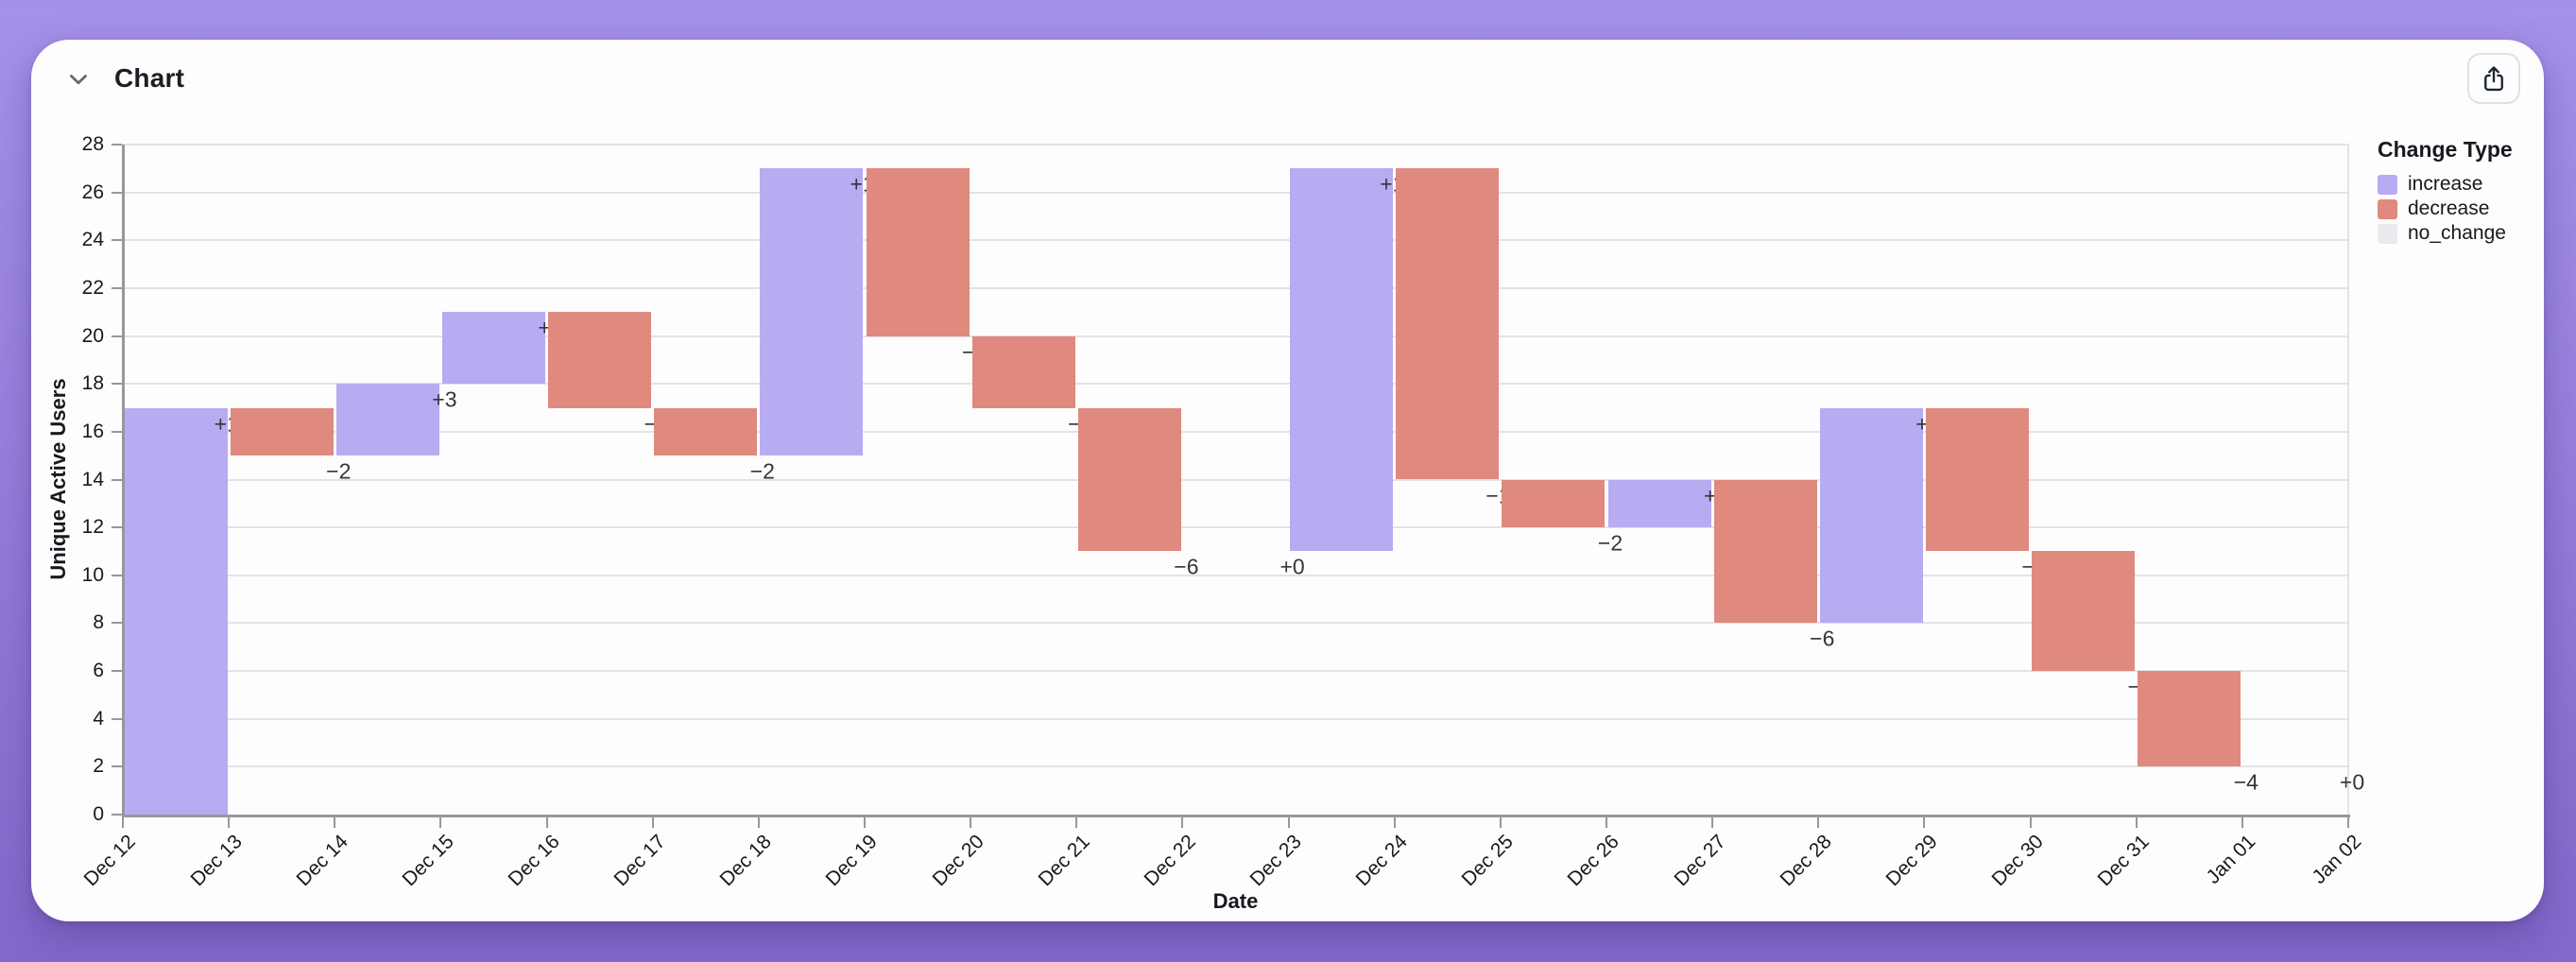  I want to click on x-tick-label: Dec 30, so click(2017, 861).